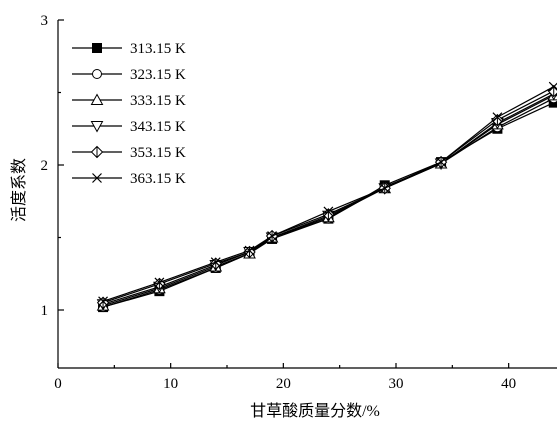 The image size is (557, 424). What do you see at coordinates (129, 179) in the screenshot?
I see `legend-item: 363.15 K` at bounding box center [129, 179].